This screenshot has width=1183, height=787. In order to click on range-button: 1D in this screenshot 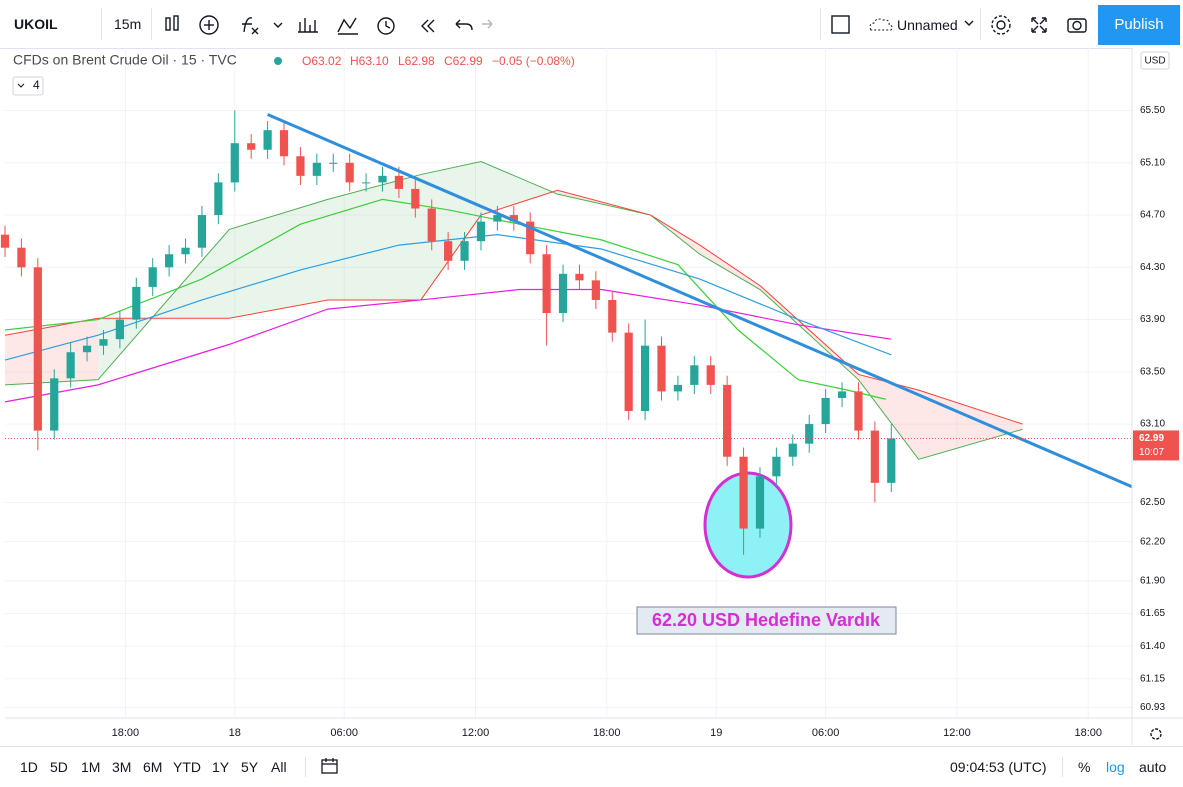, I will do `click(29, 767)`.